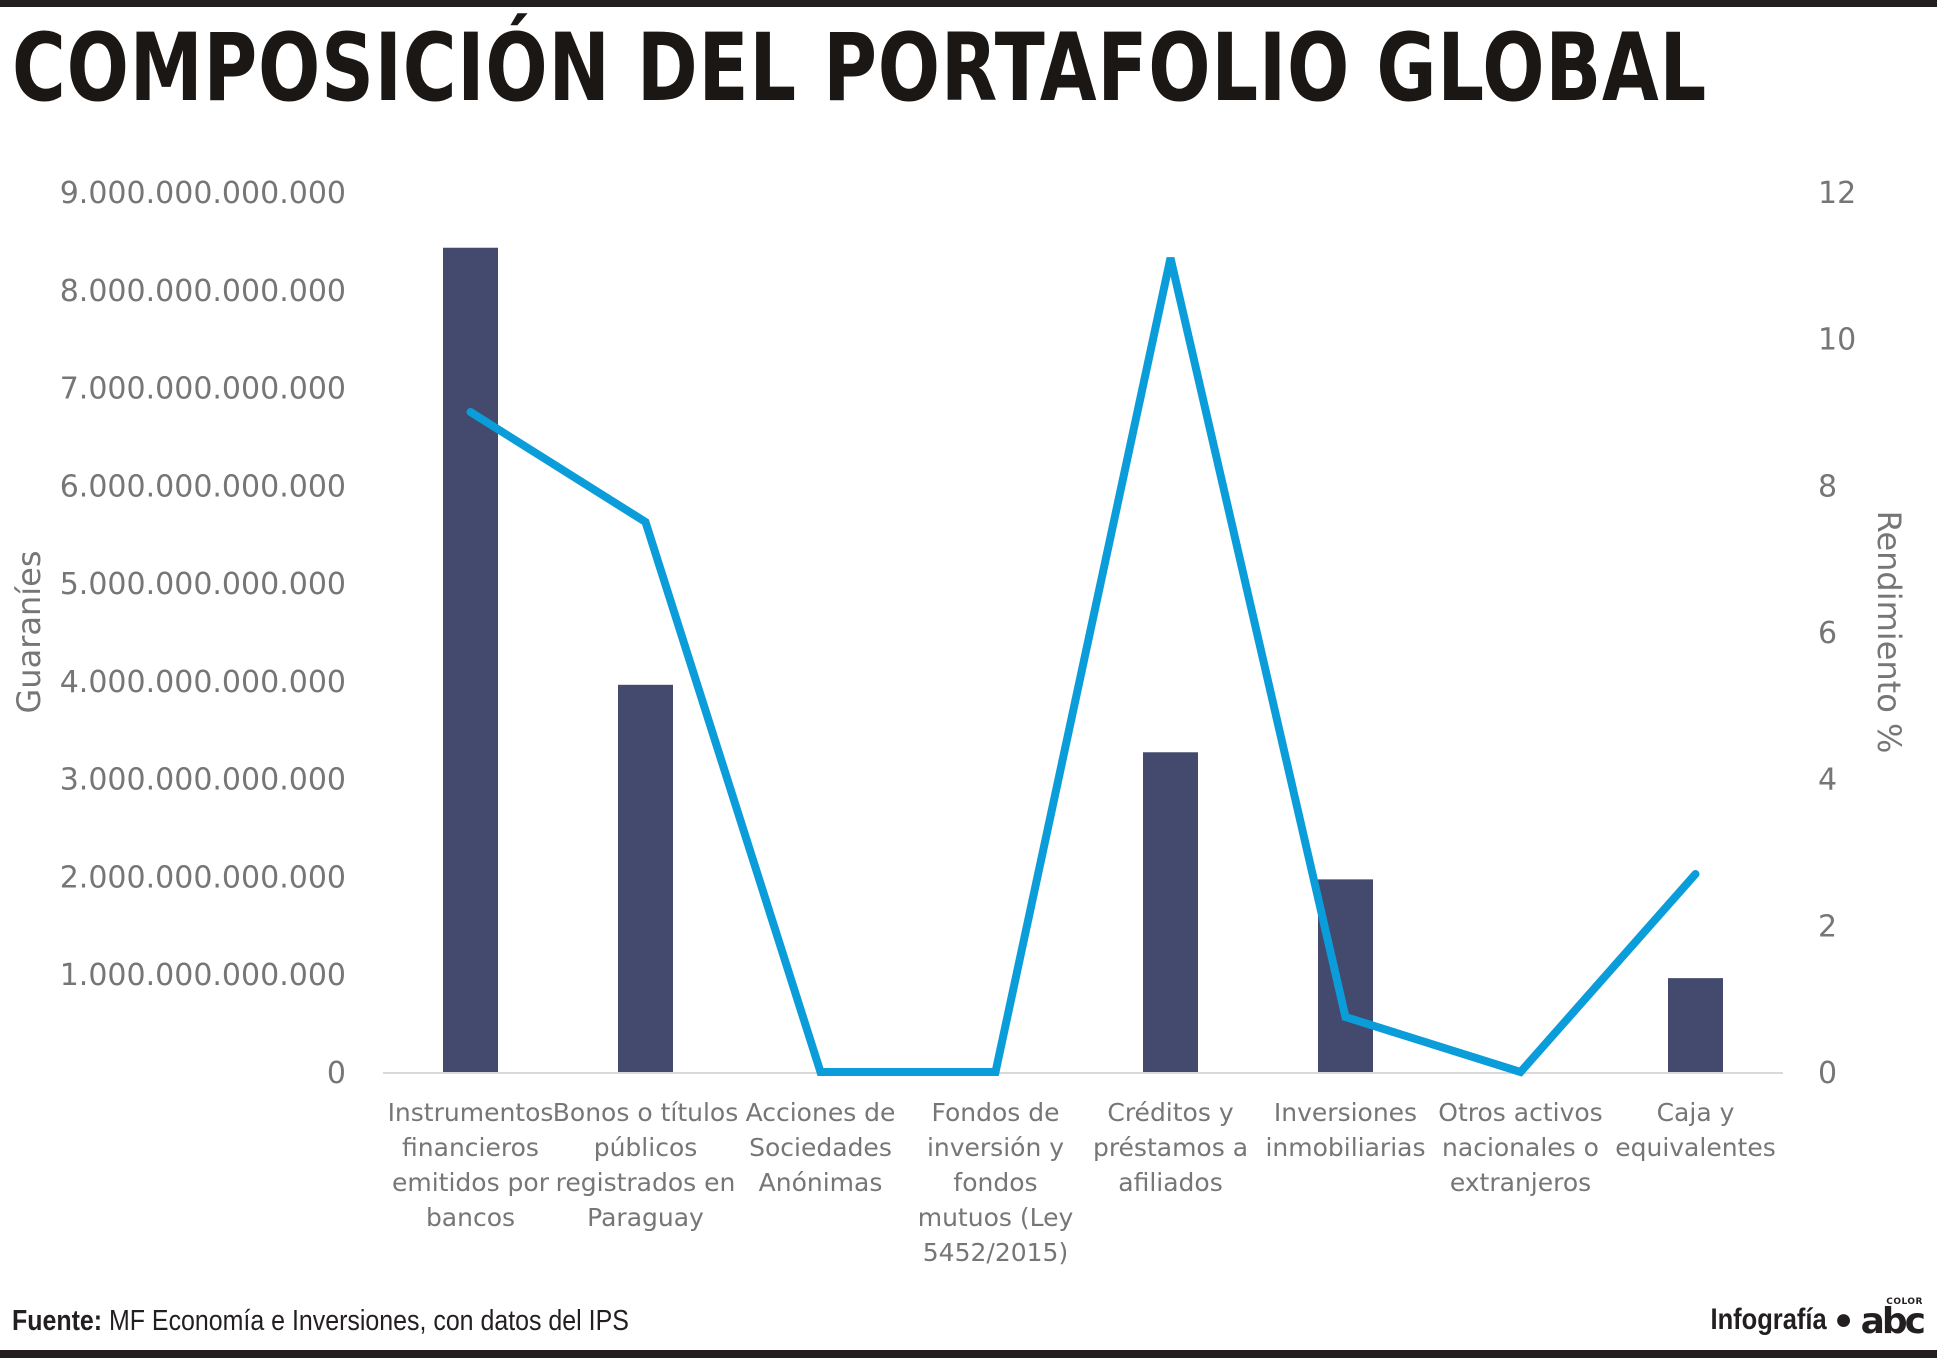 The height and width of the screenshot is (1358, 1937). Describe the element at coordinates (203, 584) in the screenshot. I see `left-tick-label: 5.000.000.000.000` at that location.